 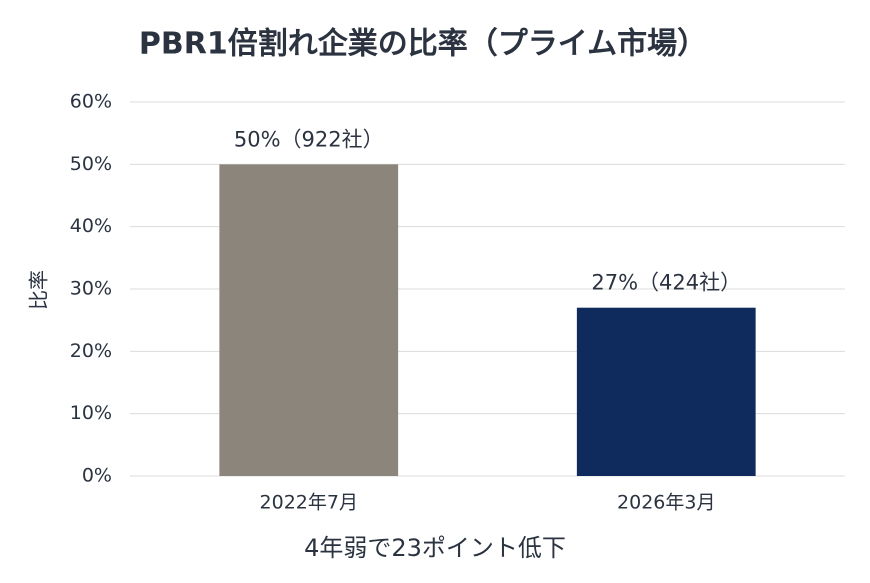 What do you see at coordinates (423, 44) in the screenshot?
I see `chart-title: PBR1倍割れ企業の比率（プライム市場）` at bounding box center [423, 44].